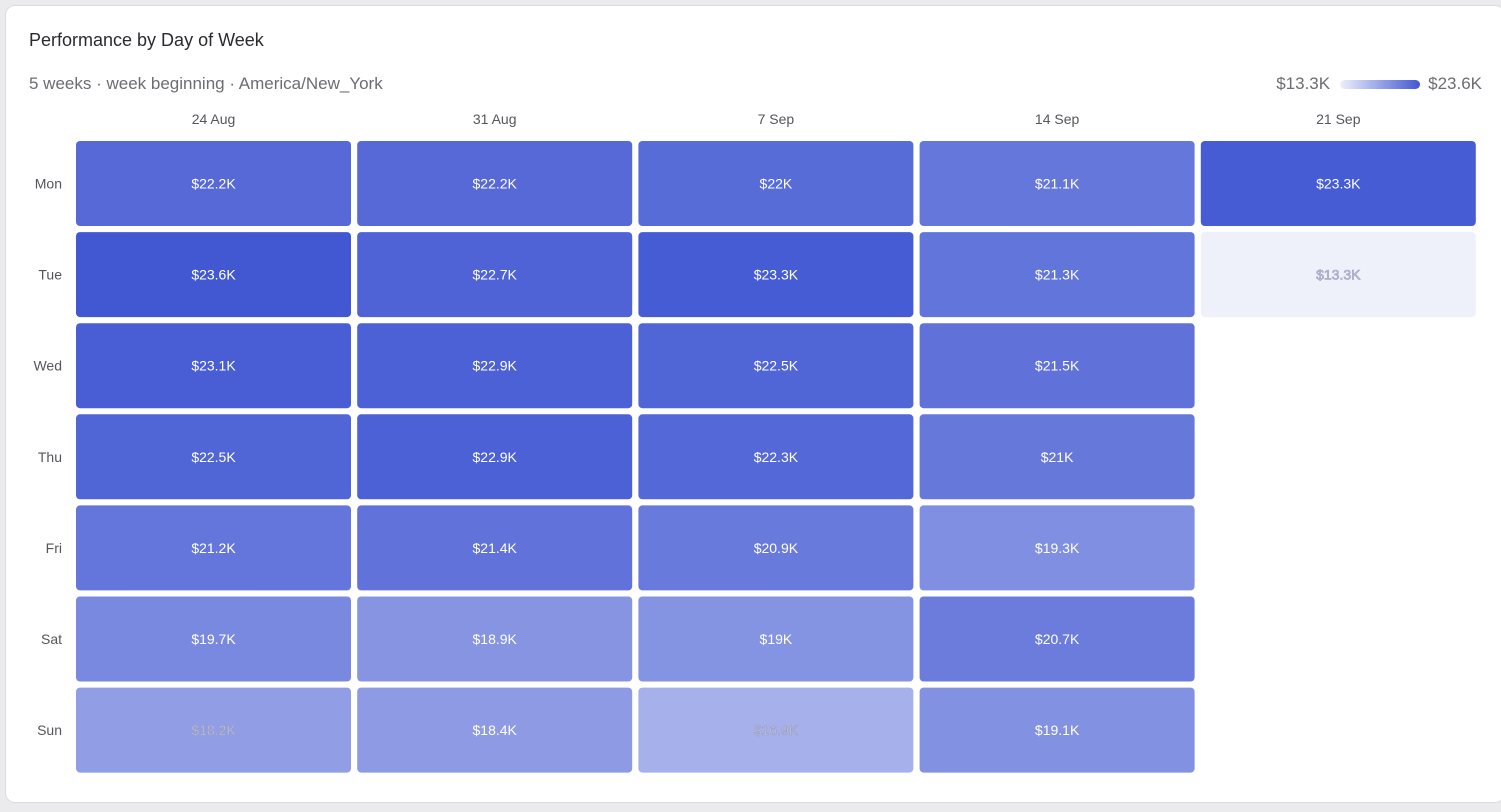  What do you see at coordinates (47, 366) in the screenshot?
I see `row-label-wed: Wed` at bounding box center [47, 366].